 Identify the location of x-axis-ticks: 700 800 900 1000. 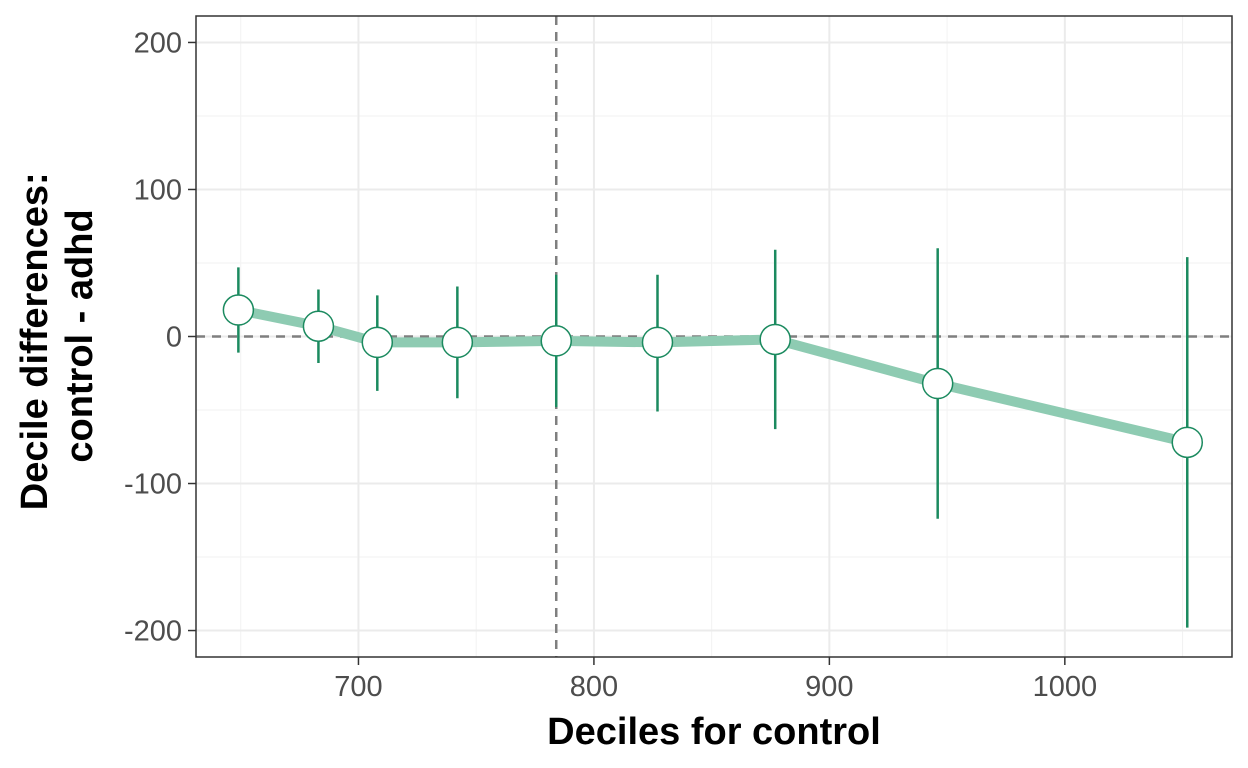
(715, 680).